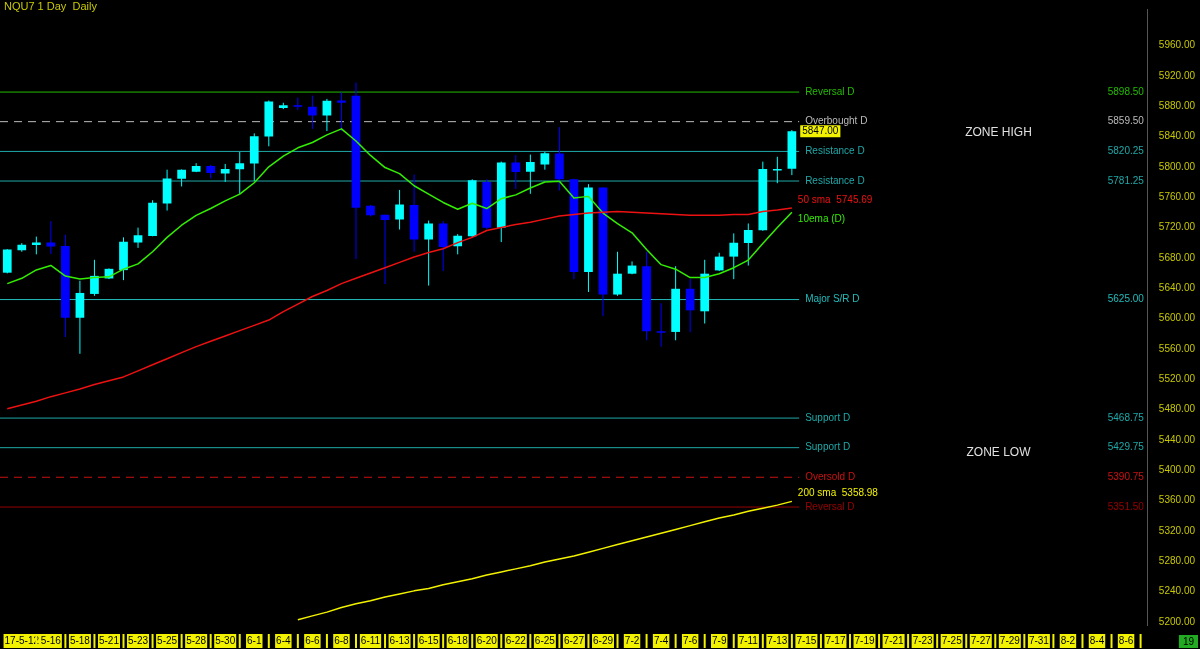  Describe the element at coordinates (1126, 447) in the screenshot. I see `annotation: 5429.75` at that location.